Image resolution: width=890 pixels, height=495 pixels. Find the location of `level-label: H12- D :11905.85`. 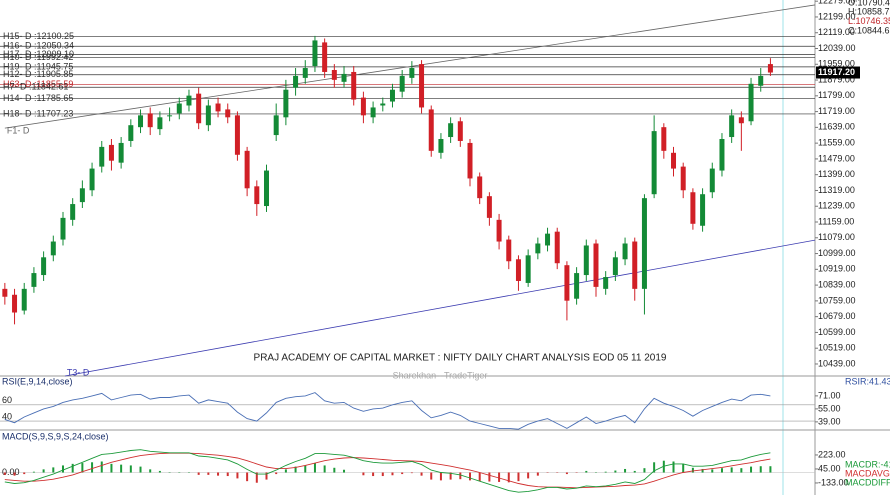

level-label: H12- D :11905.85 is located at coordinates (38, 74).